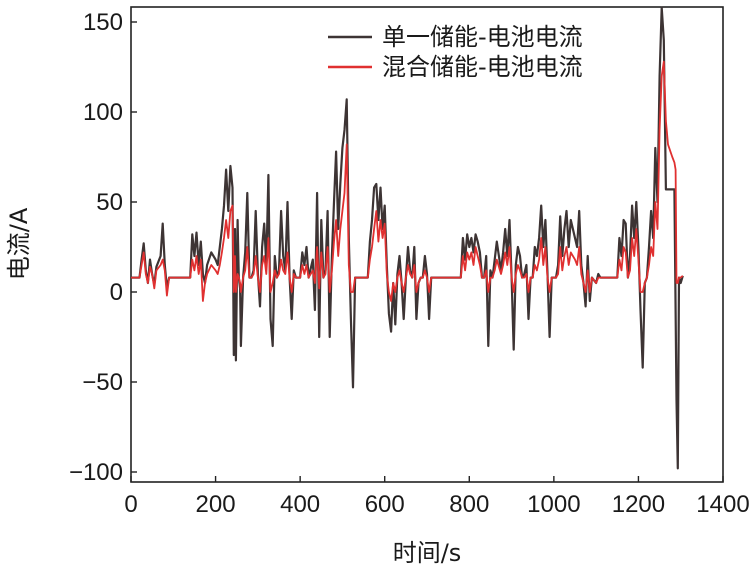  I want to click on x-tick-label: 1000, so click(553, 504).